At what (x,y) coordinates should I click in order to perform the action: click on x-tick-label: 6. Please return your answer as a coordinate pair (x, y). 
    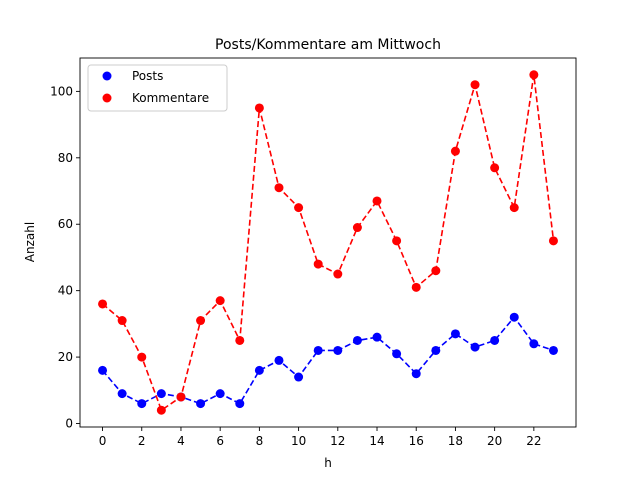
    Looking at the image, I should click on (220, 441).